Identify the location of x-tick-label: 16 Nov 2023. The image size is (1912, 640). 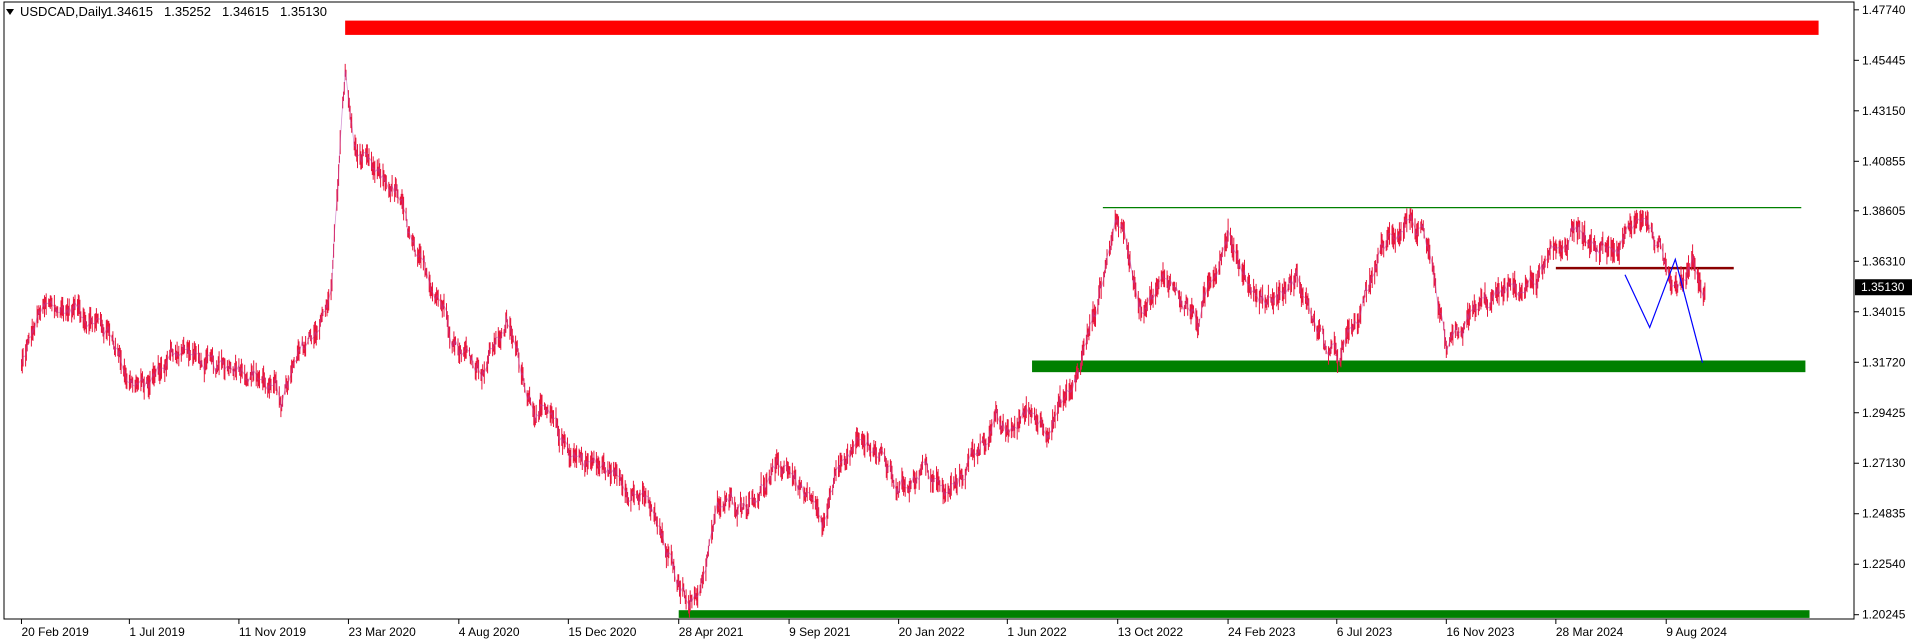
(1480, 632).